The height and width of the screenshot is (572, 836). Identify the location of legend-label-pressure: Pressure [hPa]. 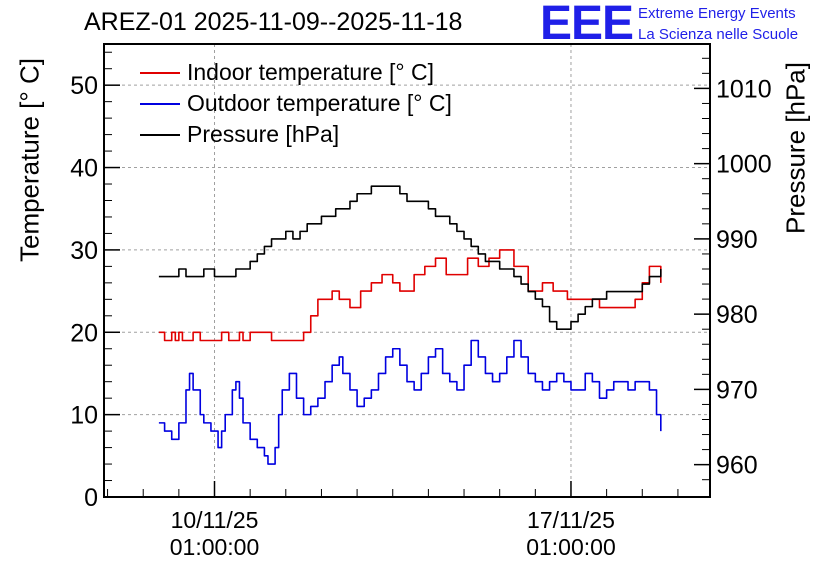
(263, 134).